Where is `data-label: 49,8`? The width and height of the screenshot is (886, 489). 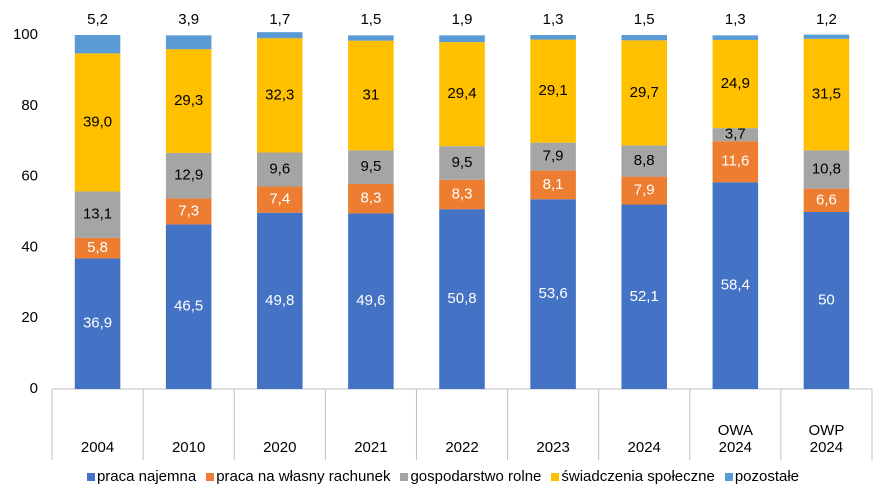
data-label: 49,8 is located at coordinates (279, 300).